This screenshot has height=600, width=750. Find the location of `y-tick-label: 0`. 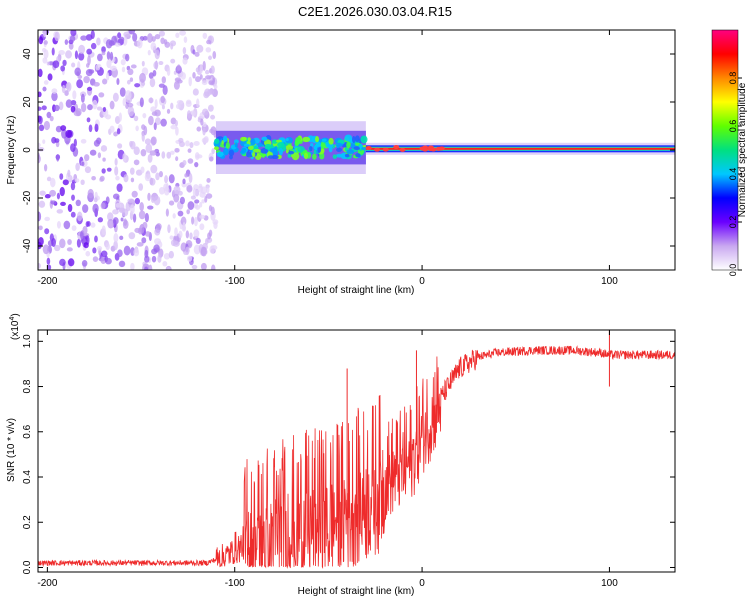

y-tick-label: 0 is located at coordinates (27, 150).